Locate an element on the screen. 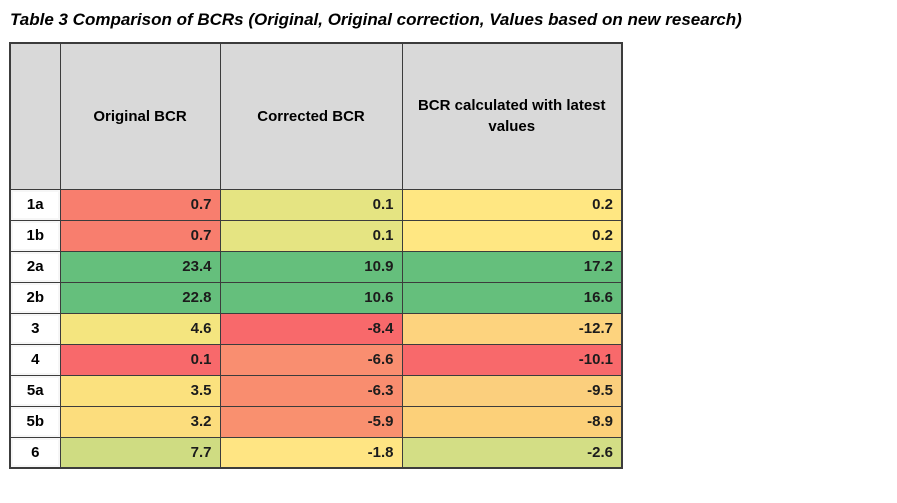 Image resolution: width=897 pixels, height=503 pixels. bcr-value-cell: -2.6 is located at coordinates (512, 452).